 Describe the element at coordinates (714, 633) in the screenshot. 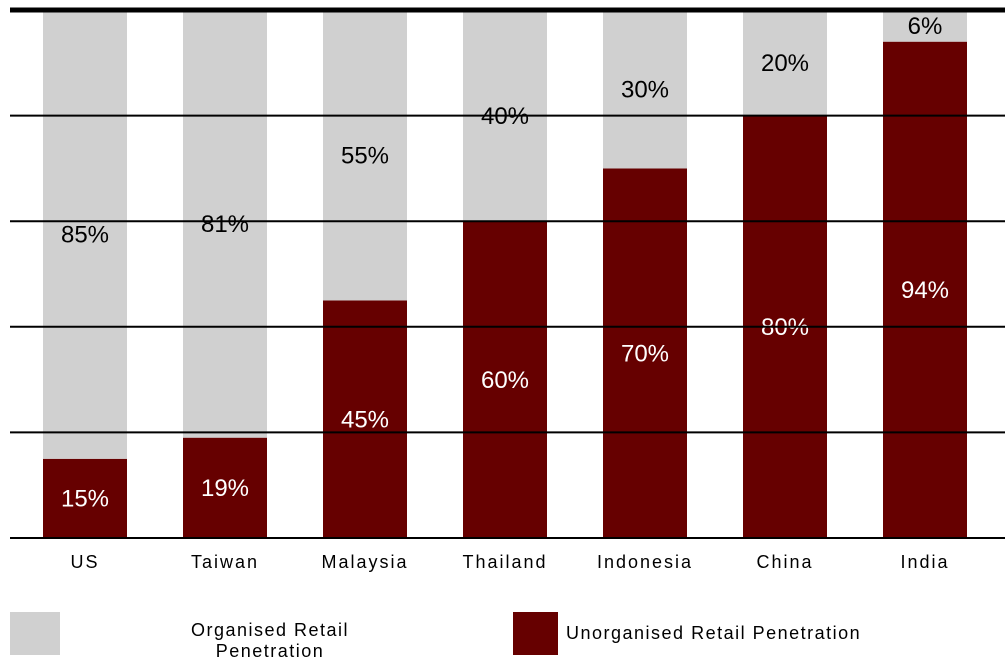

I see `legend-label: Unorganised Retail Penetration` at that location.